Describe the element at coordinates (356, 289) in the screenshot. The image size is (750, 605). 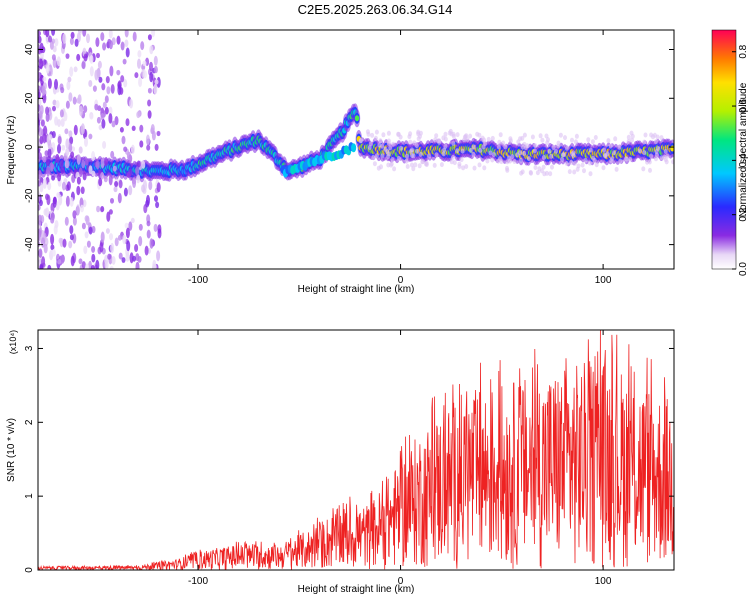
I see `spectrogram-x-axis-label: Height of straight line (km)` at that location.